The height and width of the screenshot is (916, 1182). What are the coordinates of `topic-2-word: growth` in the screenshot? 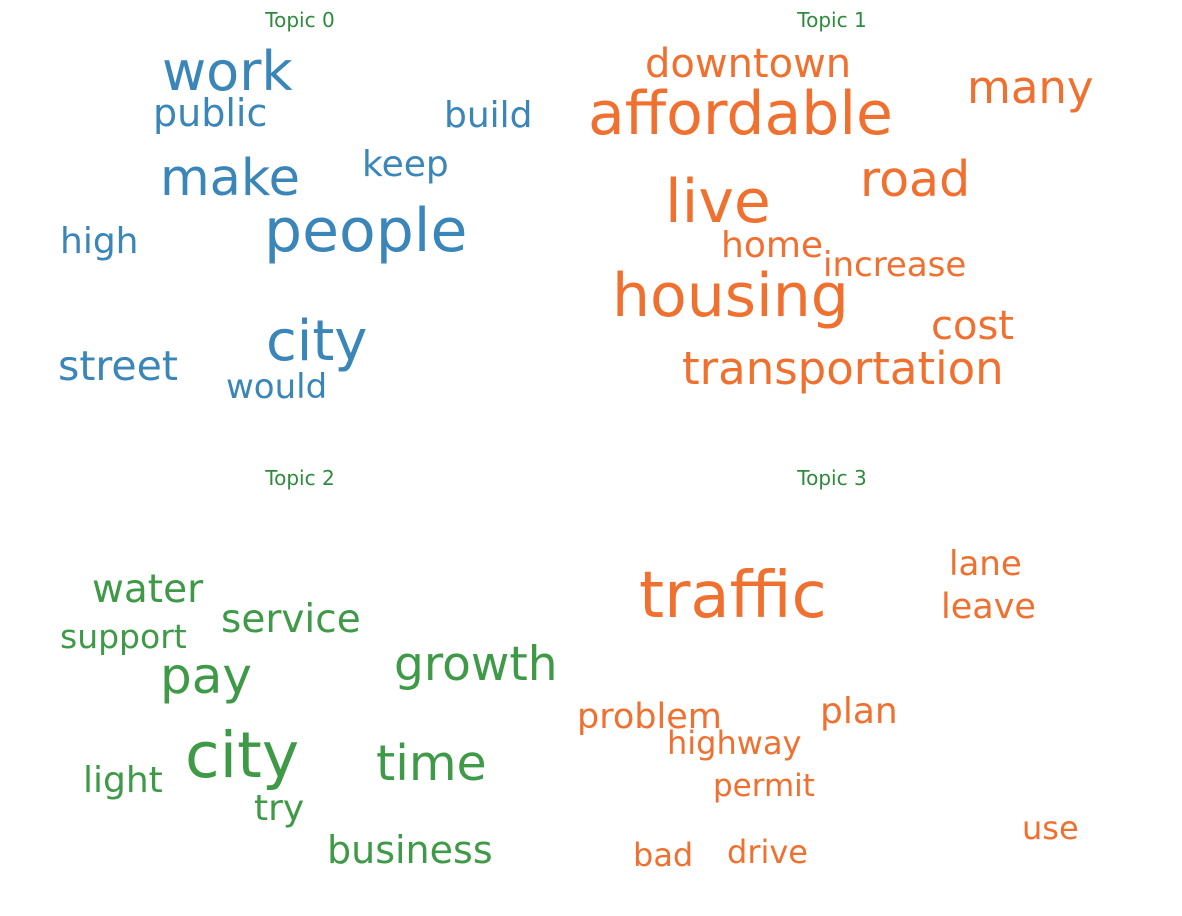 It's located at (476, 664).